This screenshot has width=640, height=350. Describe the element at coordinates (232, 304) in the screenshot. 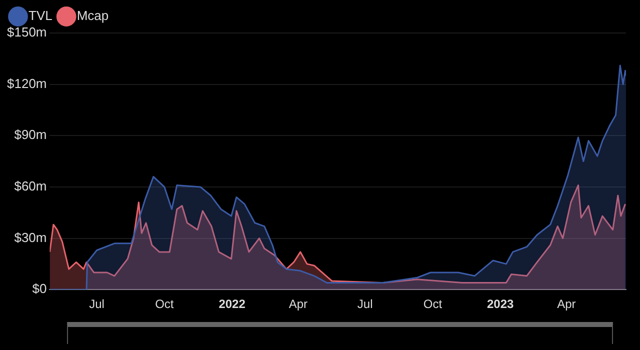

I see `x-tick-label: 2022` at that location.